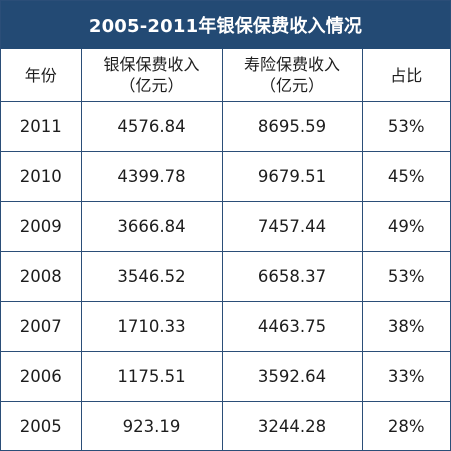 This screenshot has width=451, height=451. Describe the element at coordinates (151, 276) in the screenshot. I see `cell-bank-premium: 3546.52` at that location.